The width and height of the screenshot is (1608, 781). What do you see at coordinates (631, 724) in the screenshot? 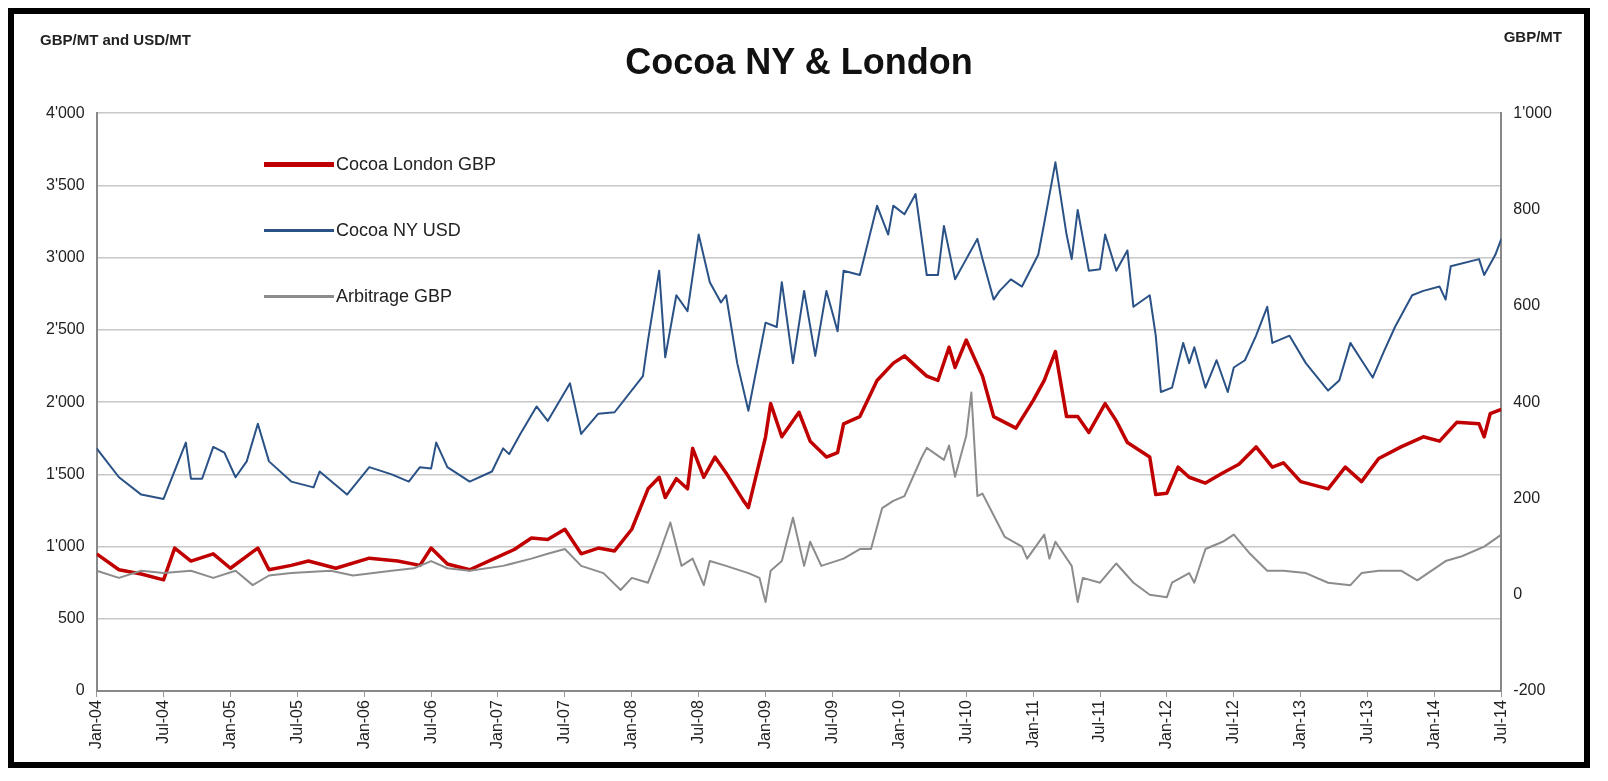
I see `x-tick-label: Jan-08` at bounding box center [631, 724].